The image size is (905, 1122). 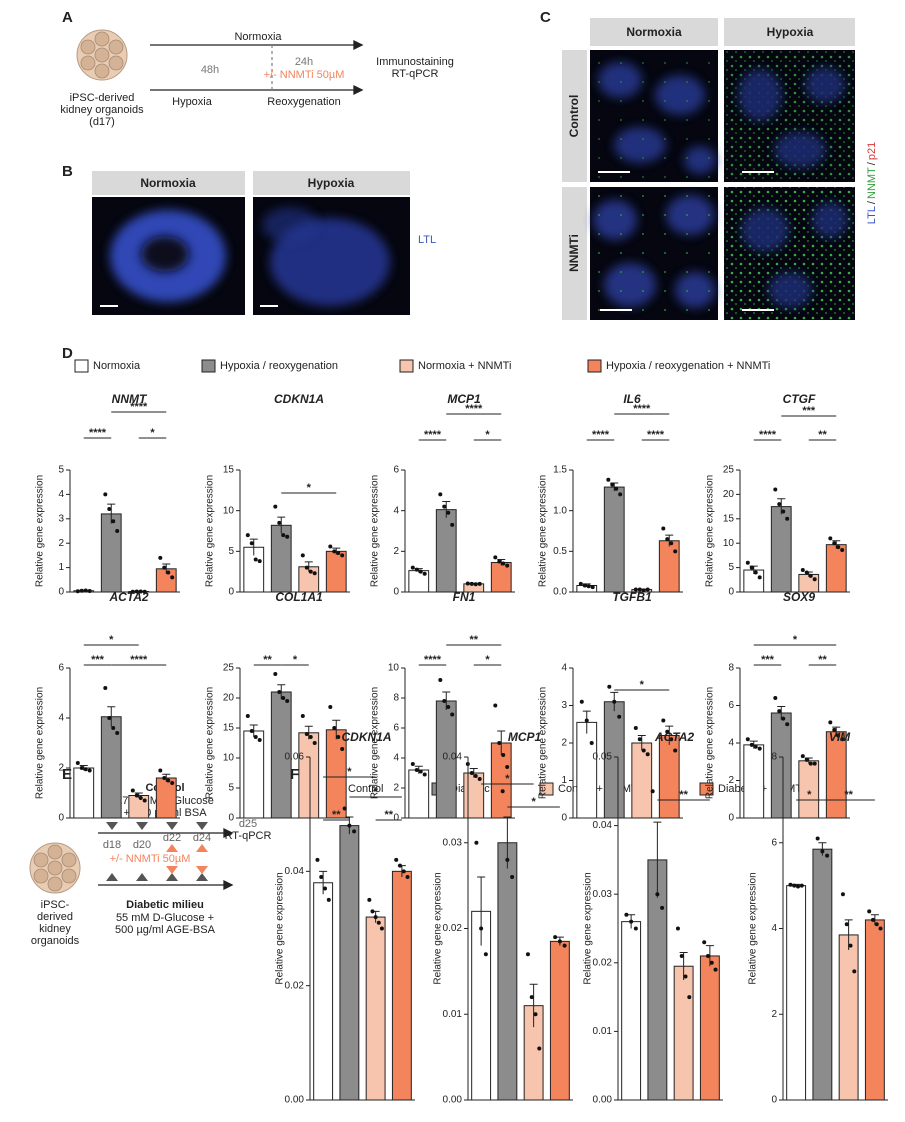 What do you see at coordinates (102, 55) in the screenshot?
I see `organoid-icon` at bounding box center [102, 55].